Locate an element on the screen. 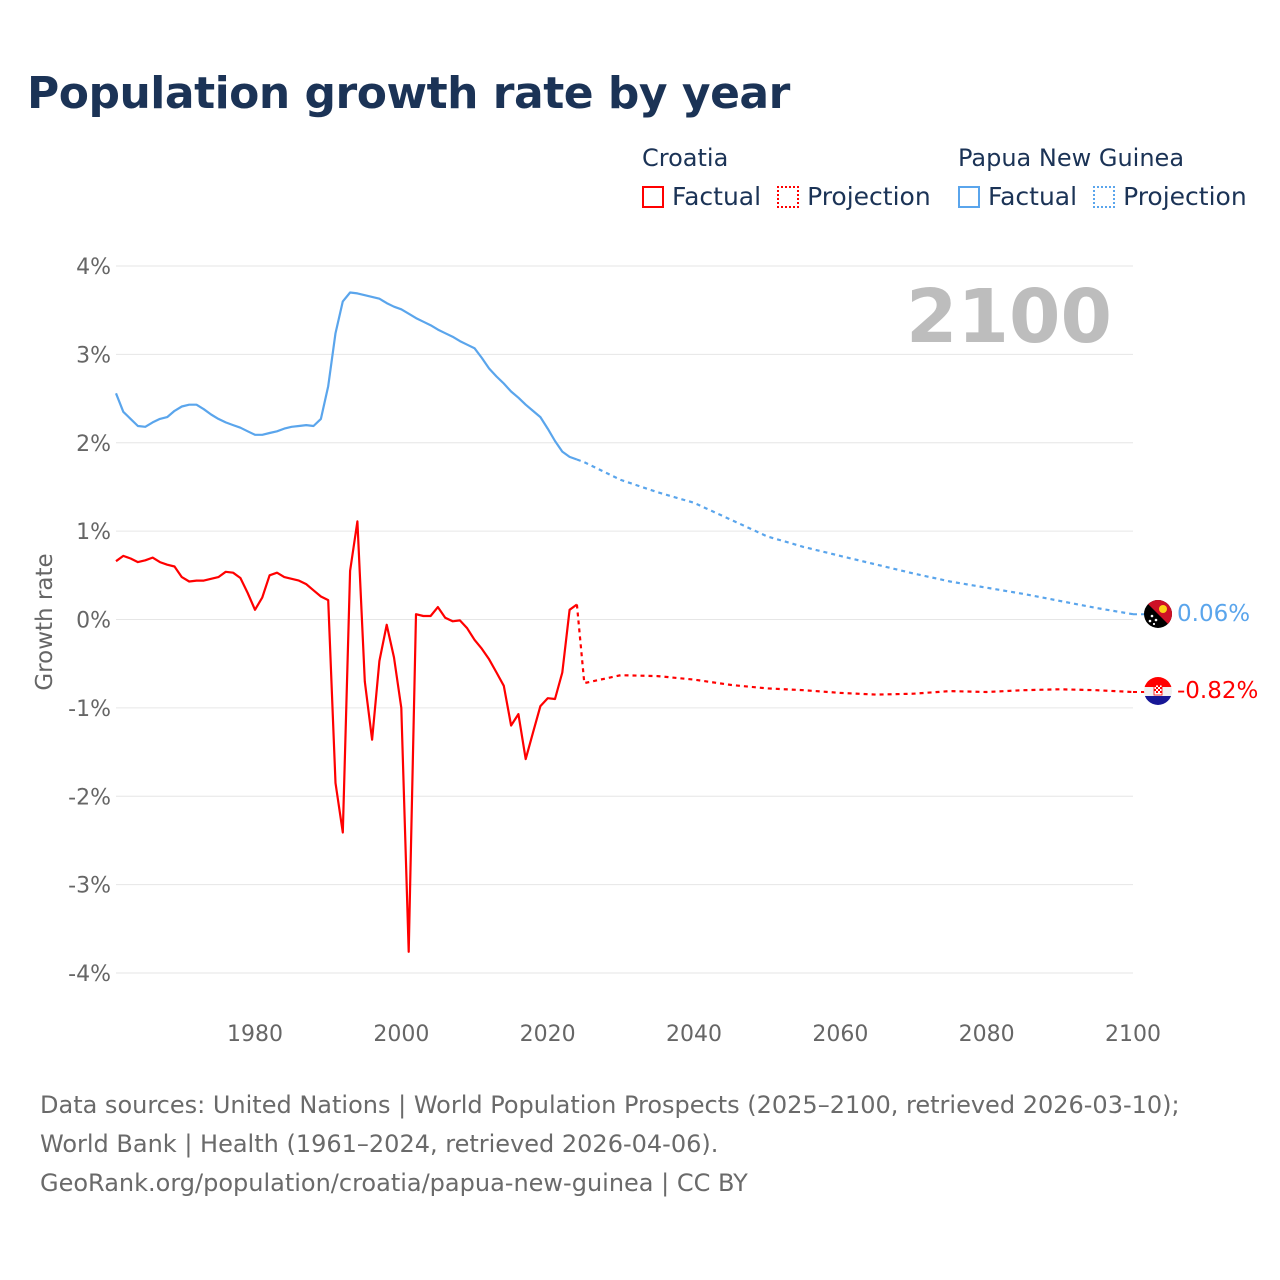 The image size is (1280, 1280). legend-item-croatia-factual: Factual is located at coordinates (701, 196).